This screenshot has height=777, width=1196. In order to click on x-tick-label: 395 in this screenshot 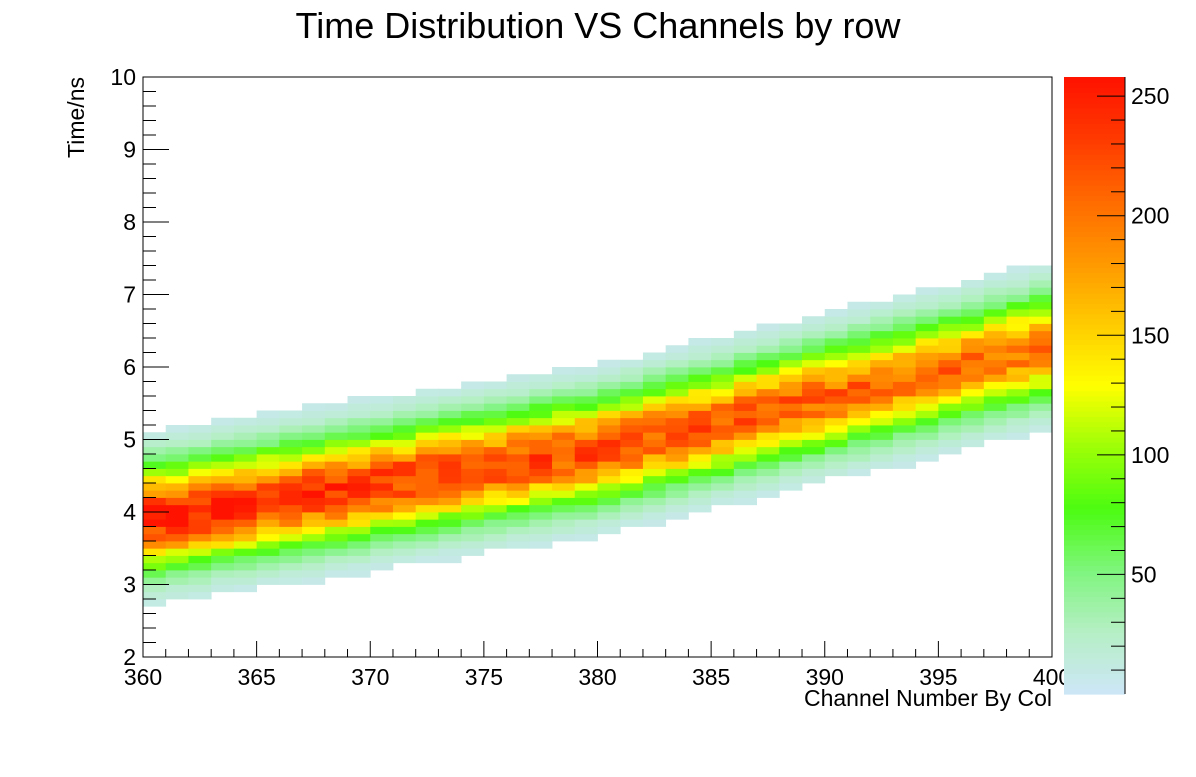, I will do `click(938, 677)`.